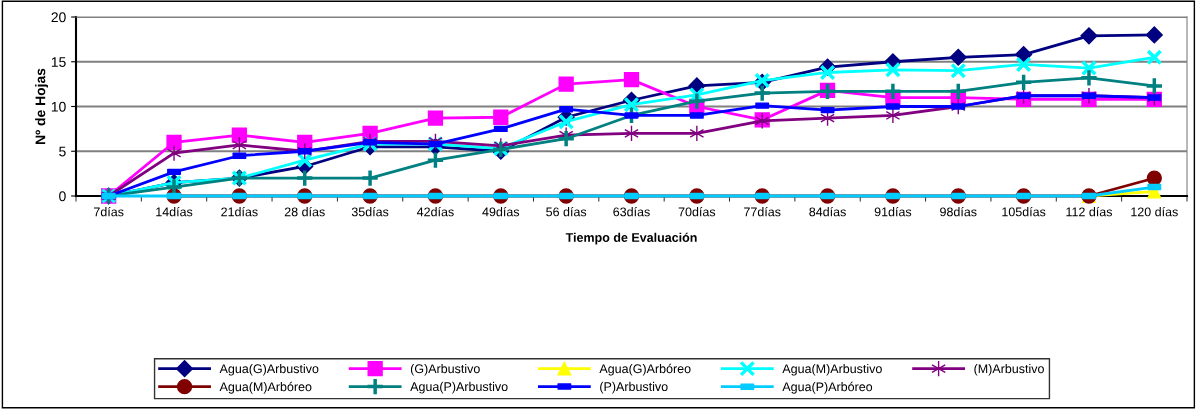 The image size is (1204, 409). What do you see at coordinates (1009, 369) in the screenshot?
I see `legend-label: (M)Arbustivo` at bounding box center [1009, 369].